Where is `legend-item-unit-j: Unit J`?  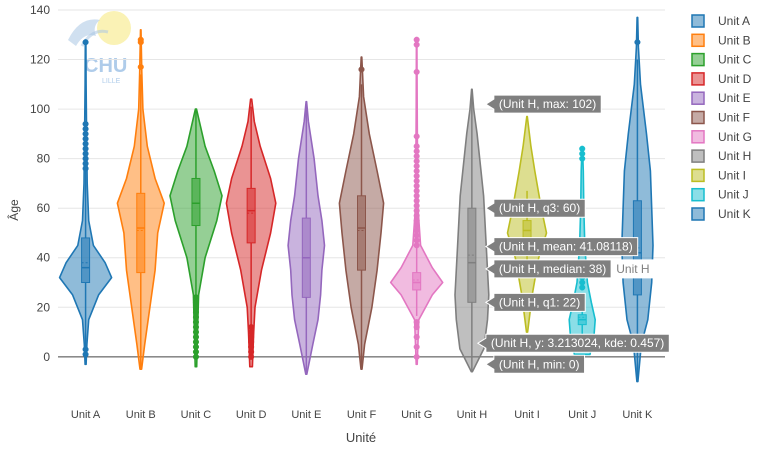 legend-item-unit-j: Unit J is located at coordinates (720, 194).